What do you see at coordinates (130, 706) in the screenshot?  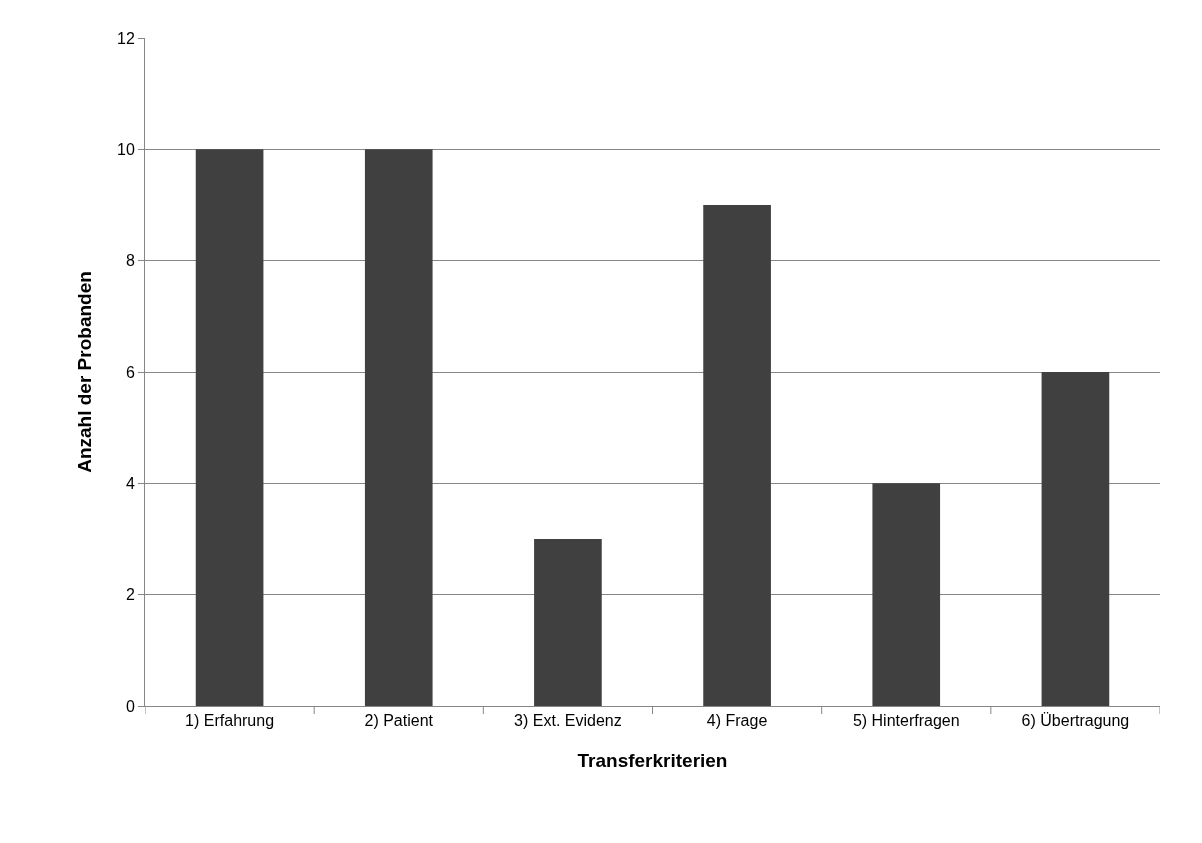 I see `y-tick-label: 0` at bounding box center [130, 706].